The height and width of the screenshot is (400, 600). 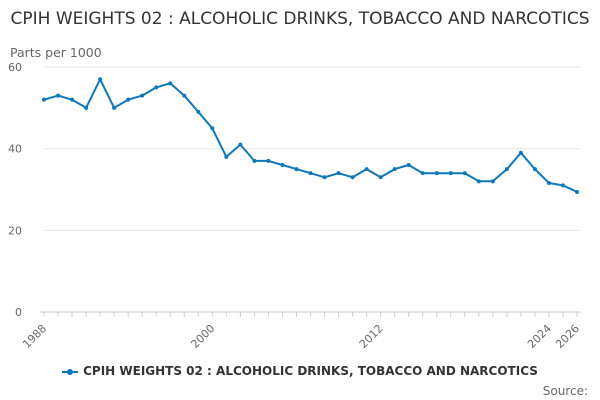 What do you see at coordinates (15, 149) in the screenshot?
I see `y-tick-label: 40` at bounding box center [15, 149].